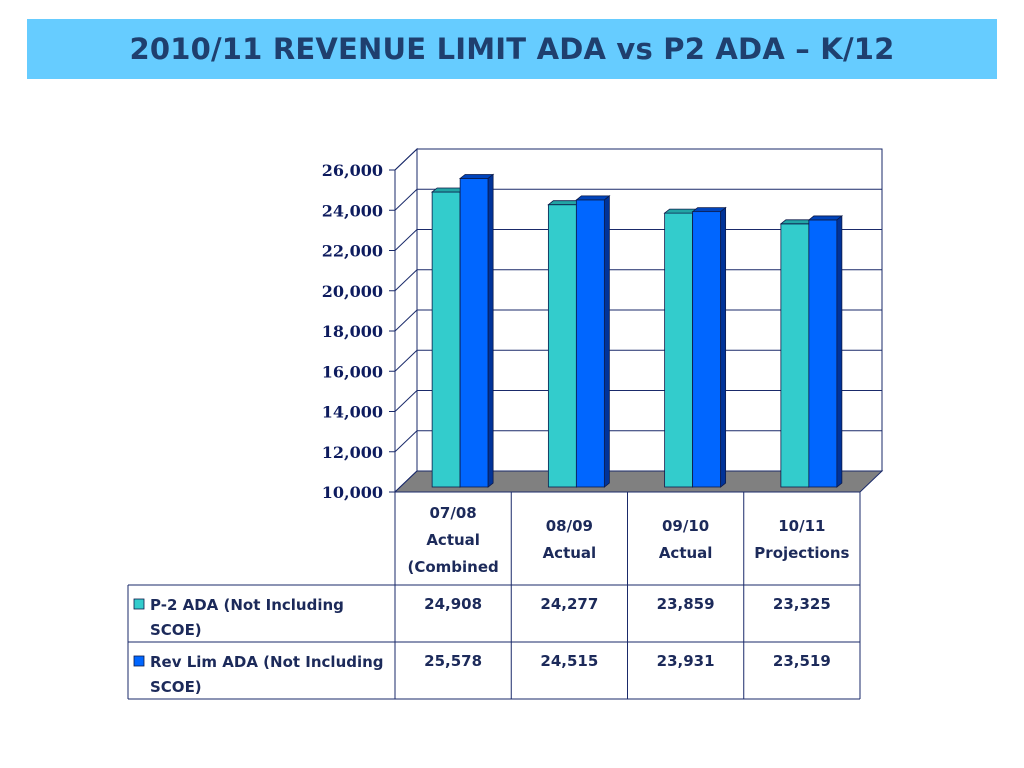 This screenshot has width=1024, height=768. What do you see at coordinates (802, 661) in the screenshot?
I see `data-value: 23,519` at bounding box center [802, 661].